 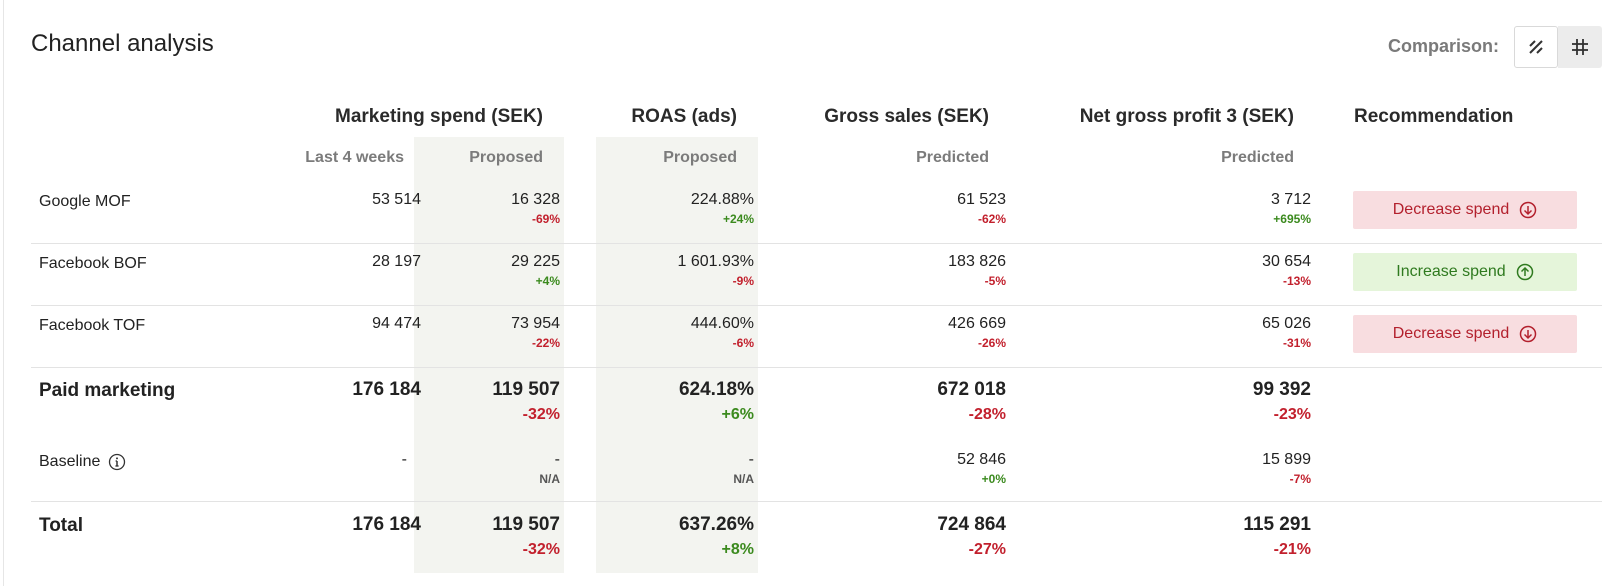 What do you see at coordinates (396, 200) in the screenshot?
I see `spend-last-cell: 53 514` at bounding box center [396, 200].